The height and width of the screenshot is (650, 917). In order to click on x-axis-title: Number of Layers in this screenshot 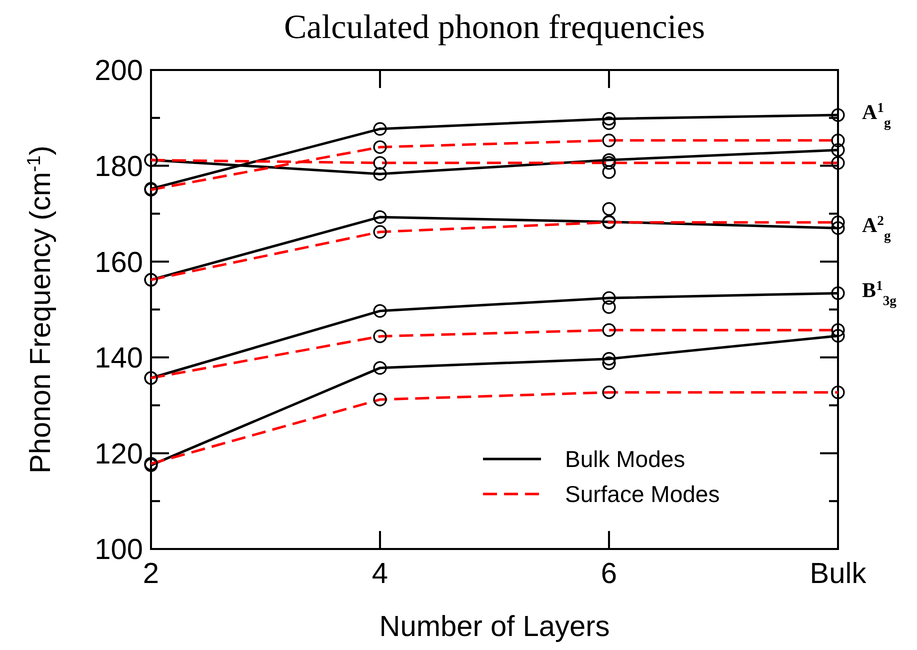, I will do `click(494, 627)`.